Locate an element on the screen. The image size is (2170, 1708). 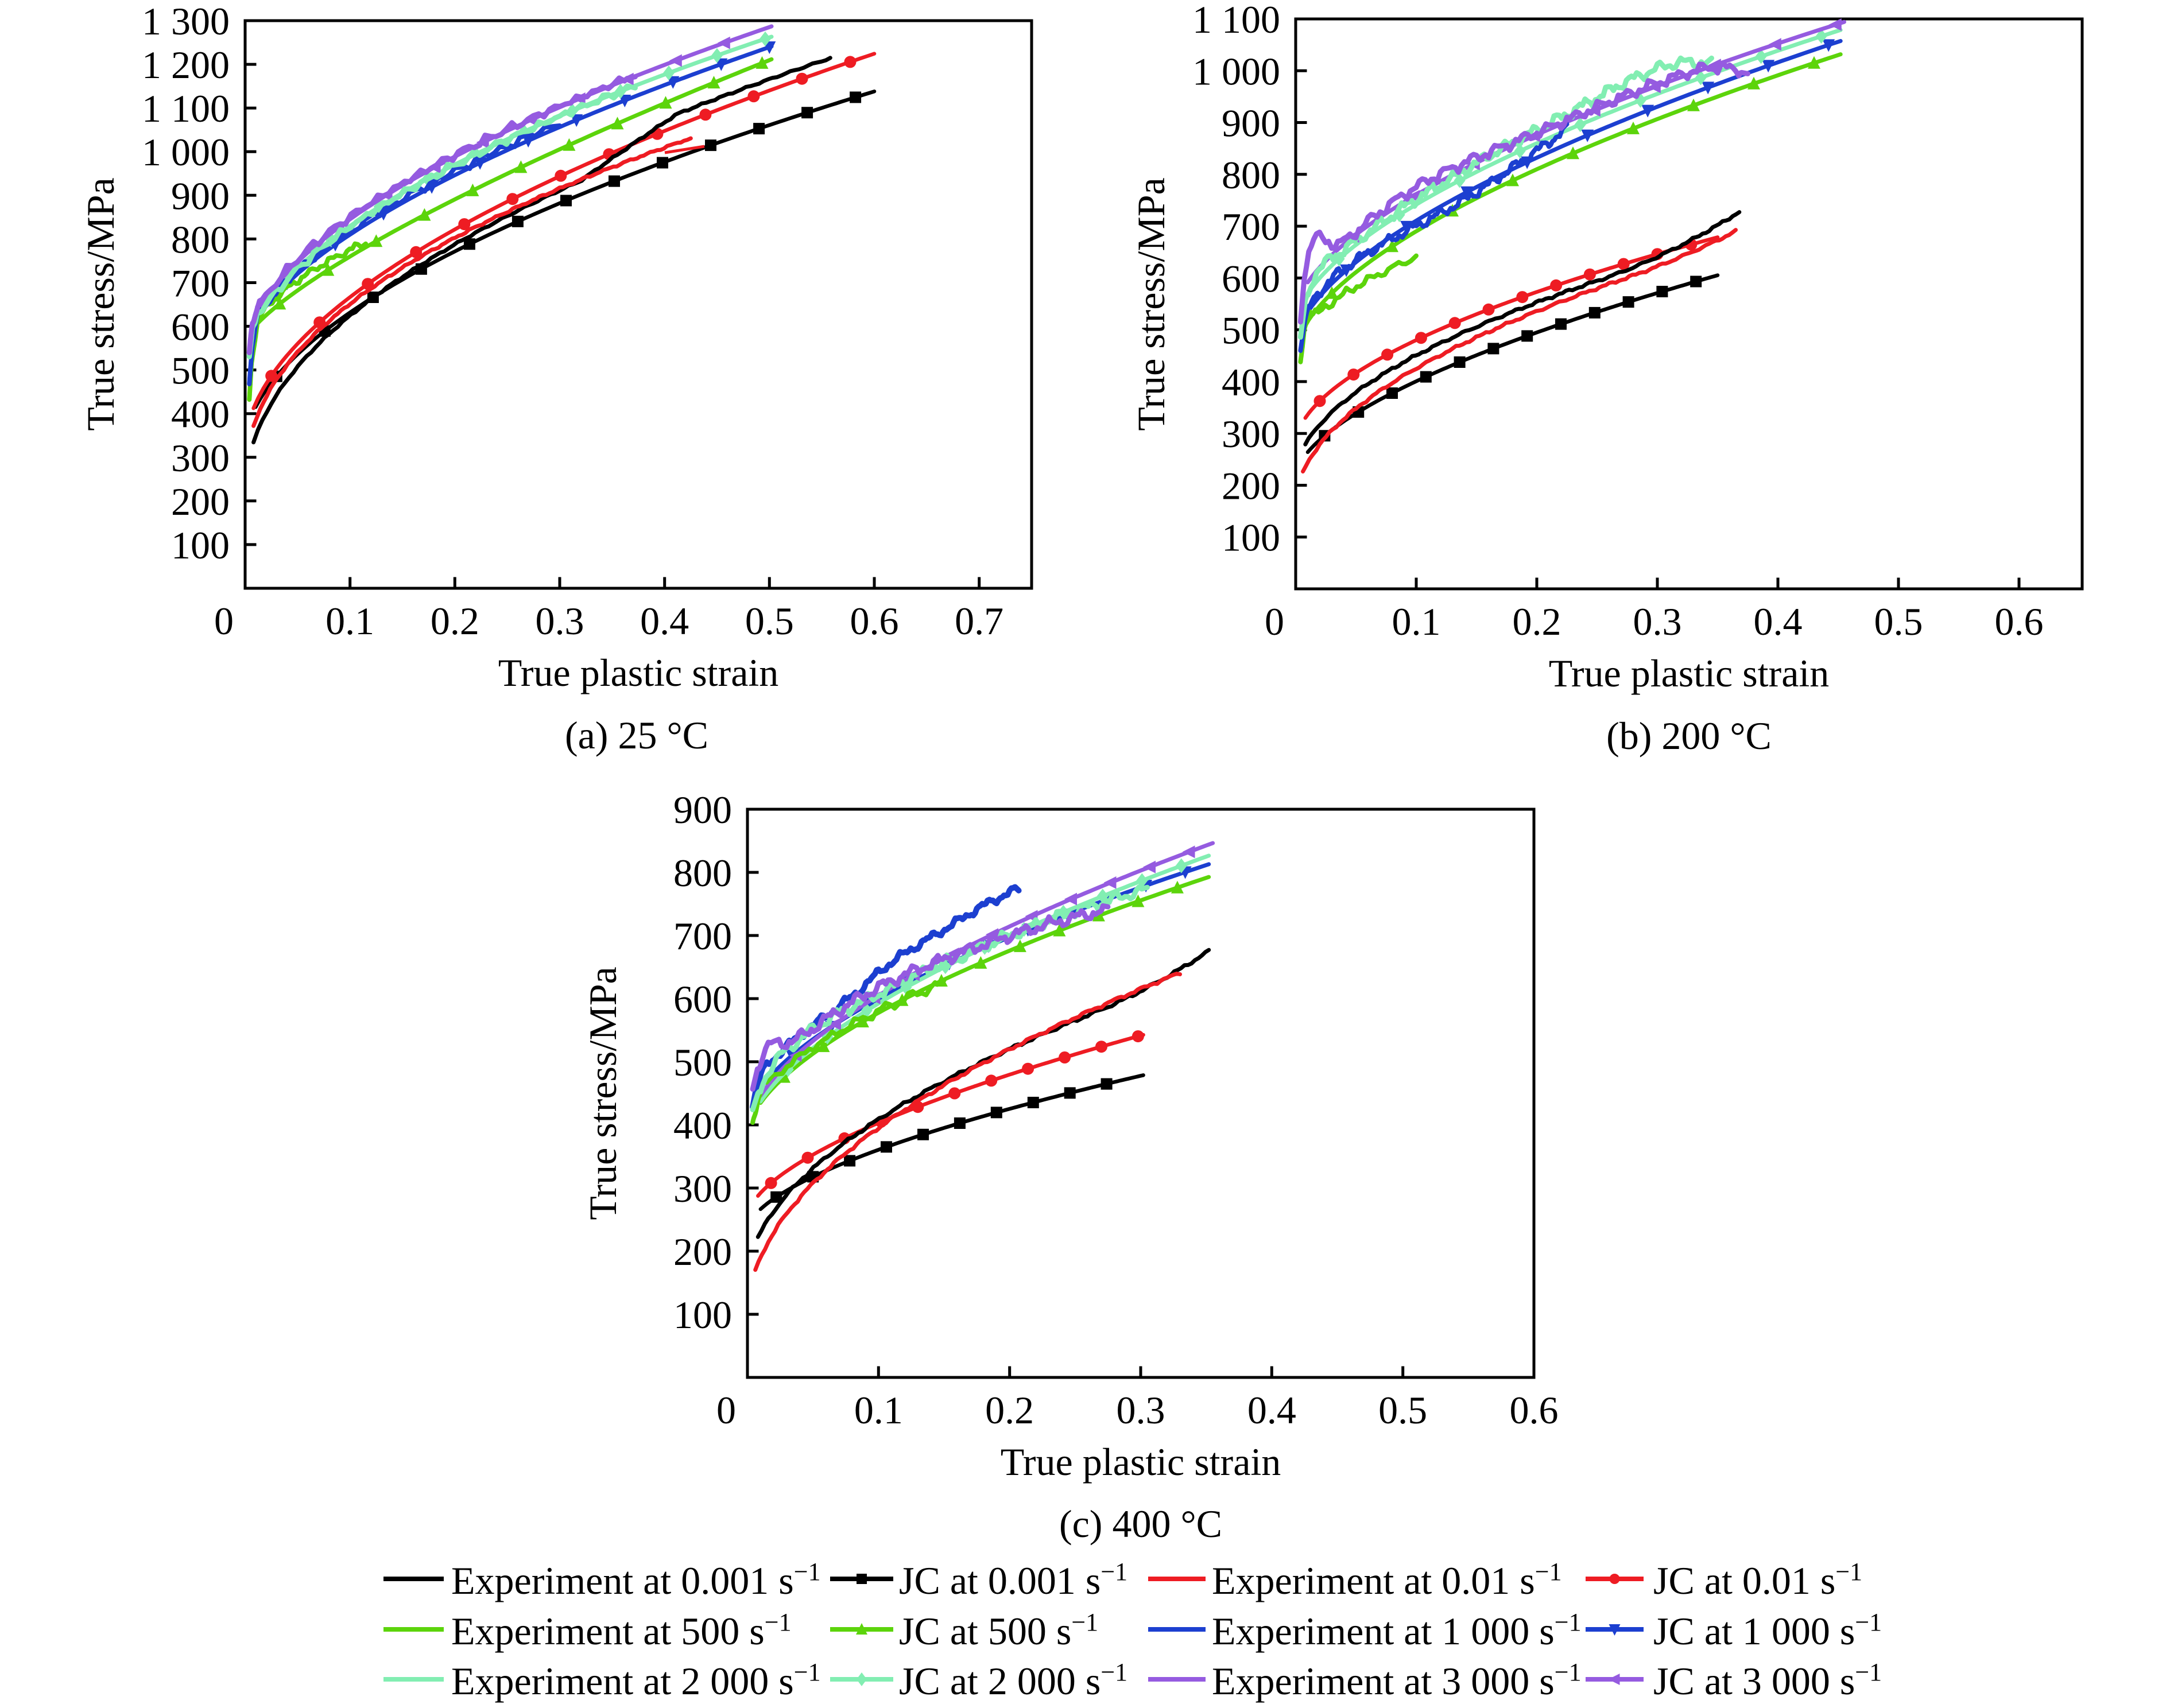
svg-text: JC at 500 s−1 is located at coordinates (998, 1630).